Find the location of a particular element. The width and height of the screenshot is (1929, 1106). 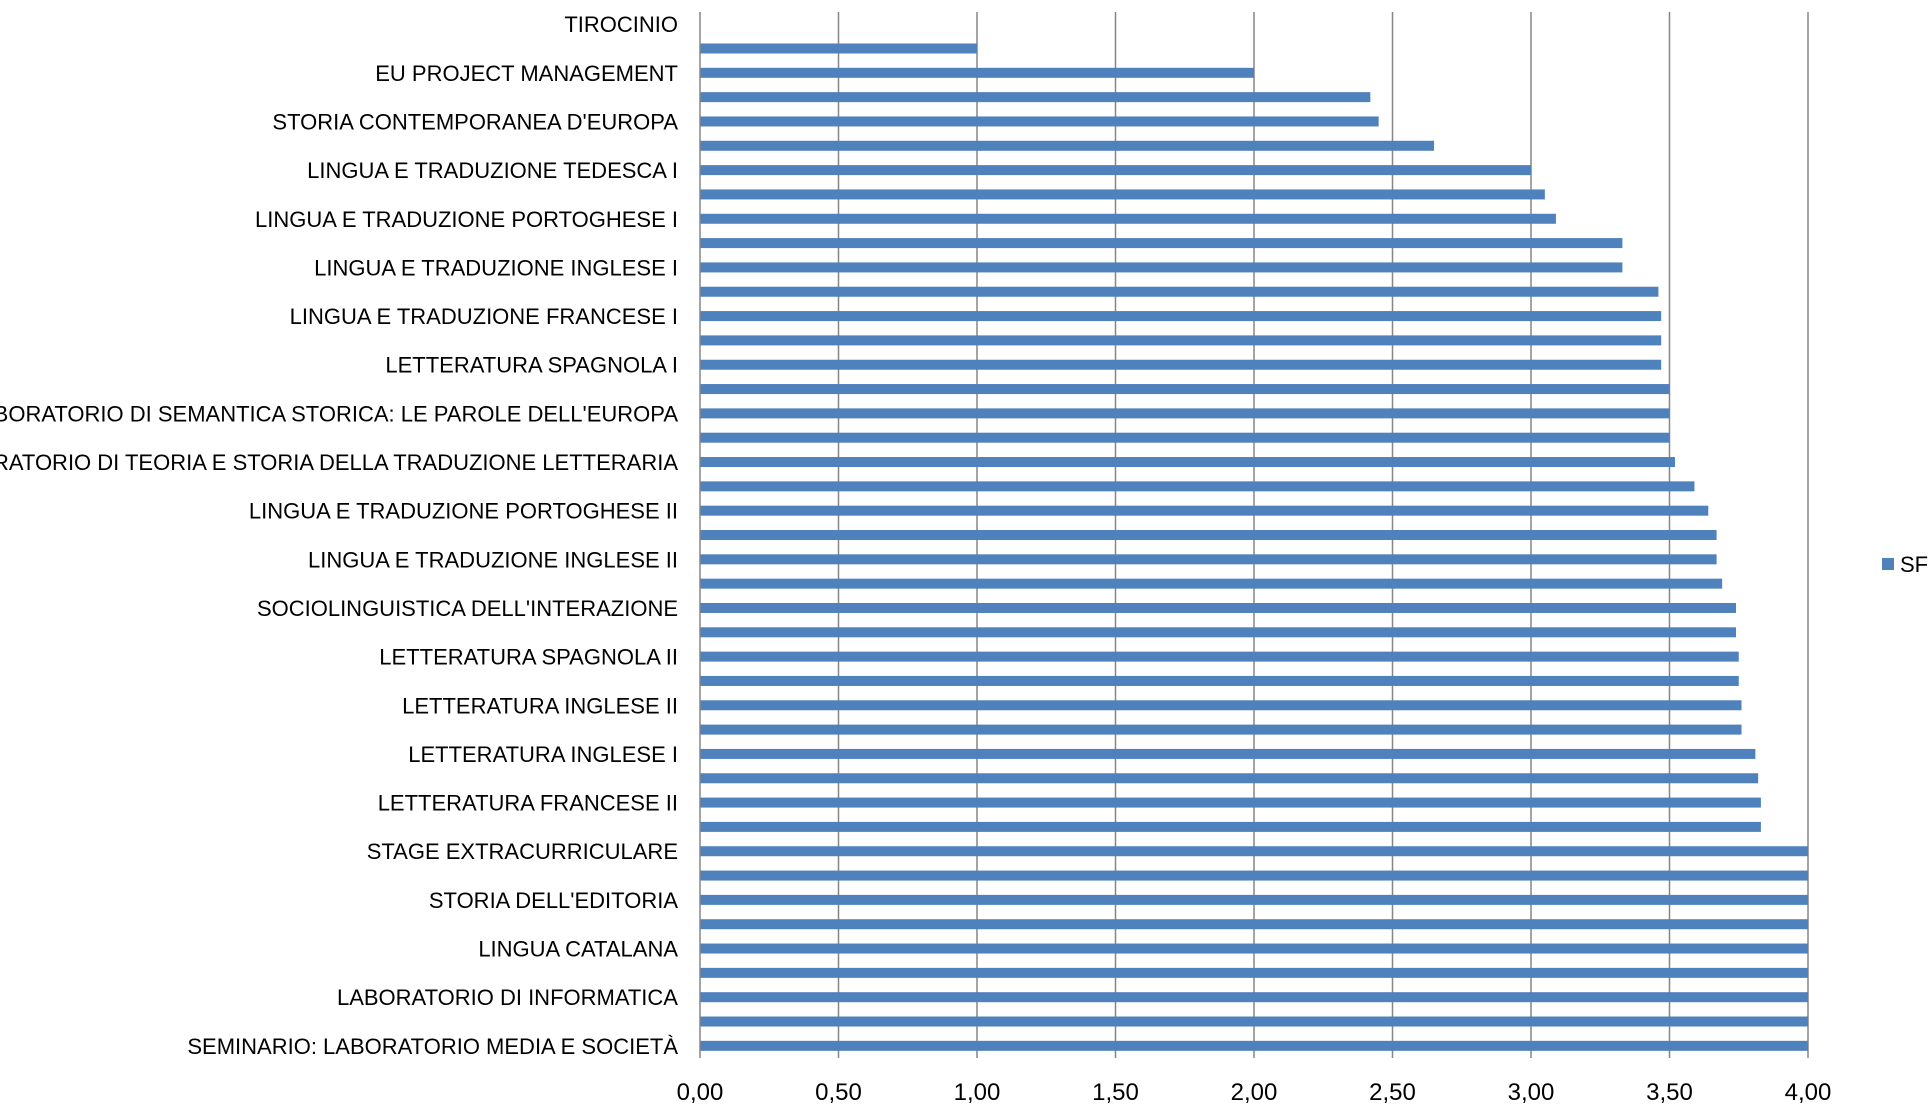

category-label: TIROCINIO is located at coordinates (621, 24).